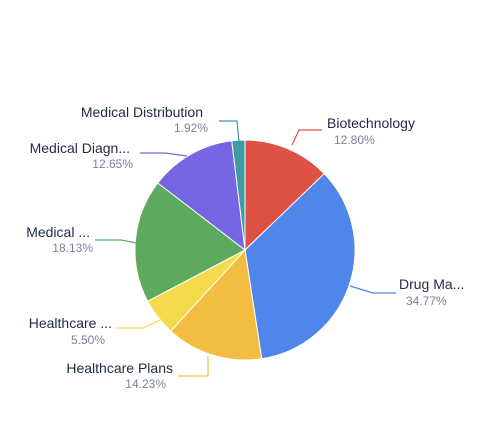 The height and width of the screenshot is (446, 488). What do you see at coordinates (145, 384) in the screenshot?
I see `slice-value-label-2: 14.23%` at bounding box center [145, 384].